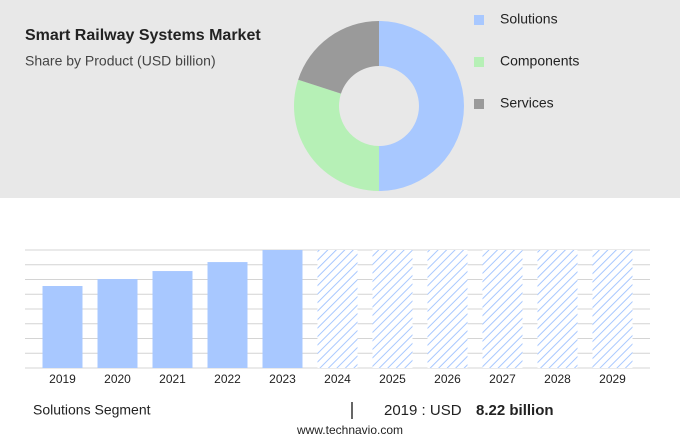 This screenshot has height=445, width=680. What do you see at coordinates (447, 379) in the screenshot?
I see `x-tick-label: 2026` at bounding box center [447, 379].